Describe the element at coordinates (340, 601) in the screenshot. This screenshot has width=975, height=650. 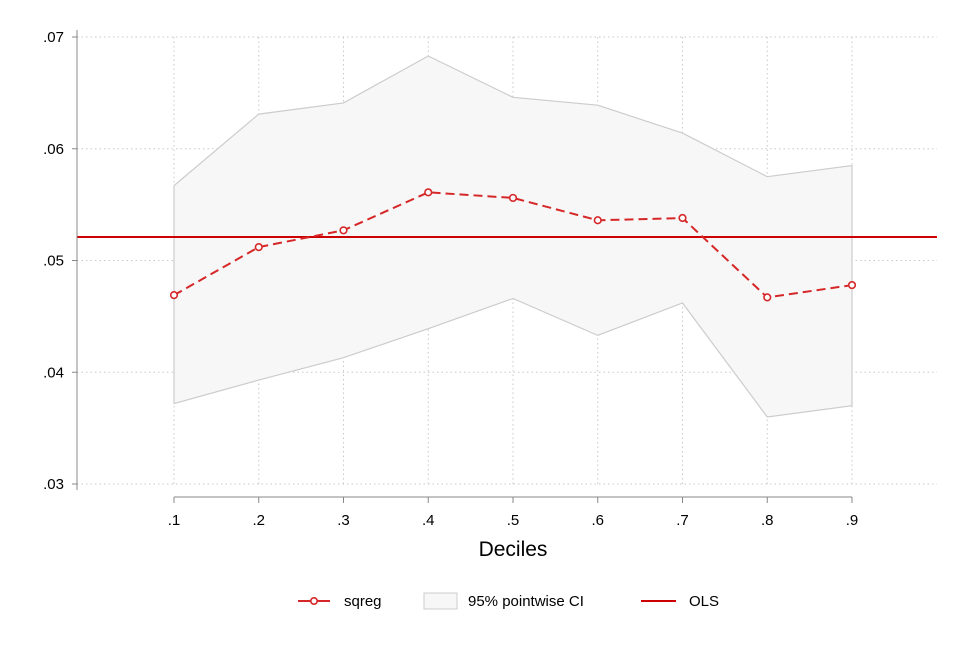
I see `legend-item-sqreg: sqreg` at that location.